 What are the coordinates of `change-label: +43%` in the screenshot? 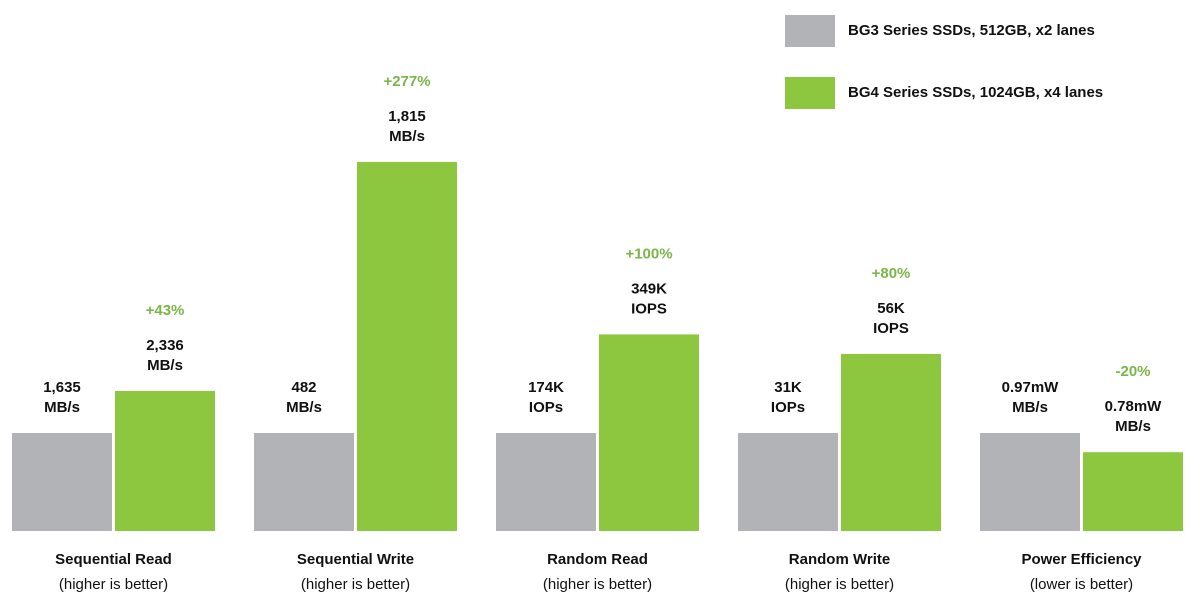 It's located at (165, 310).